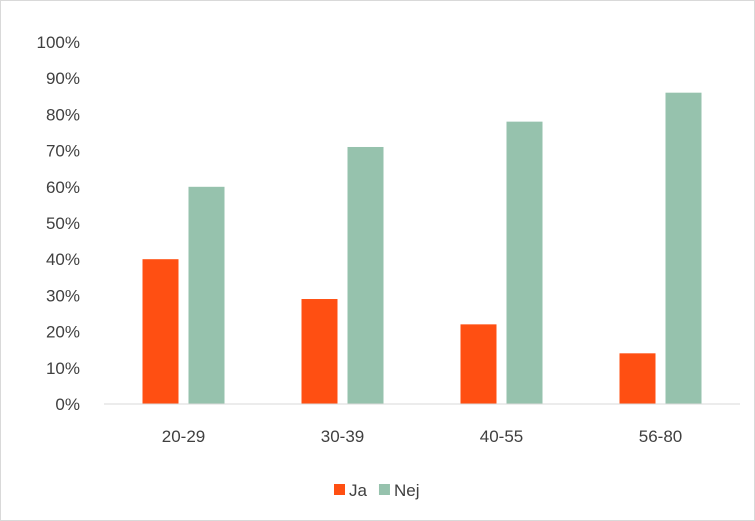 This screenshot has height=521, width=755. I want to click on y-tick-label: 90%, so click(63, 78).